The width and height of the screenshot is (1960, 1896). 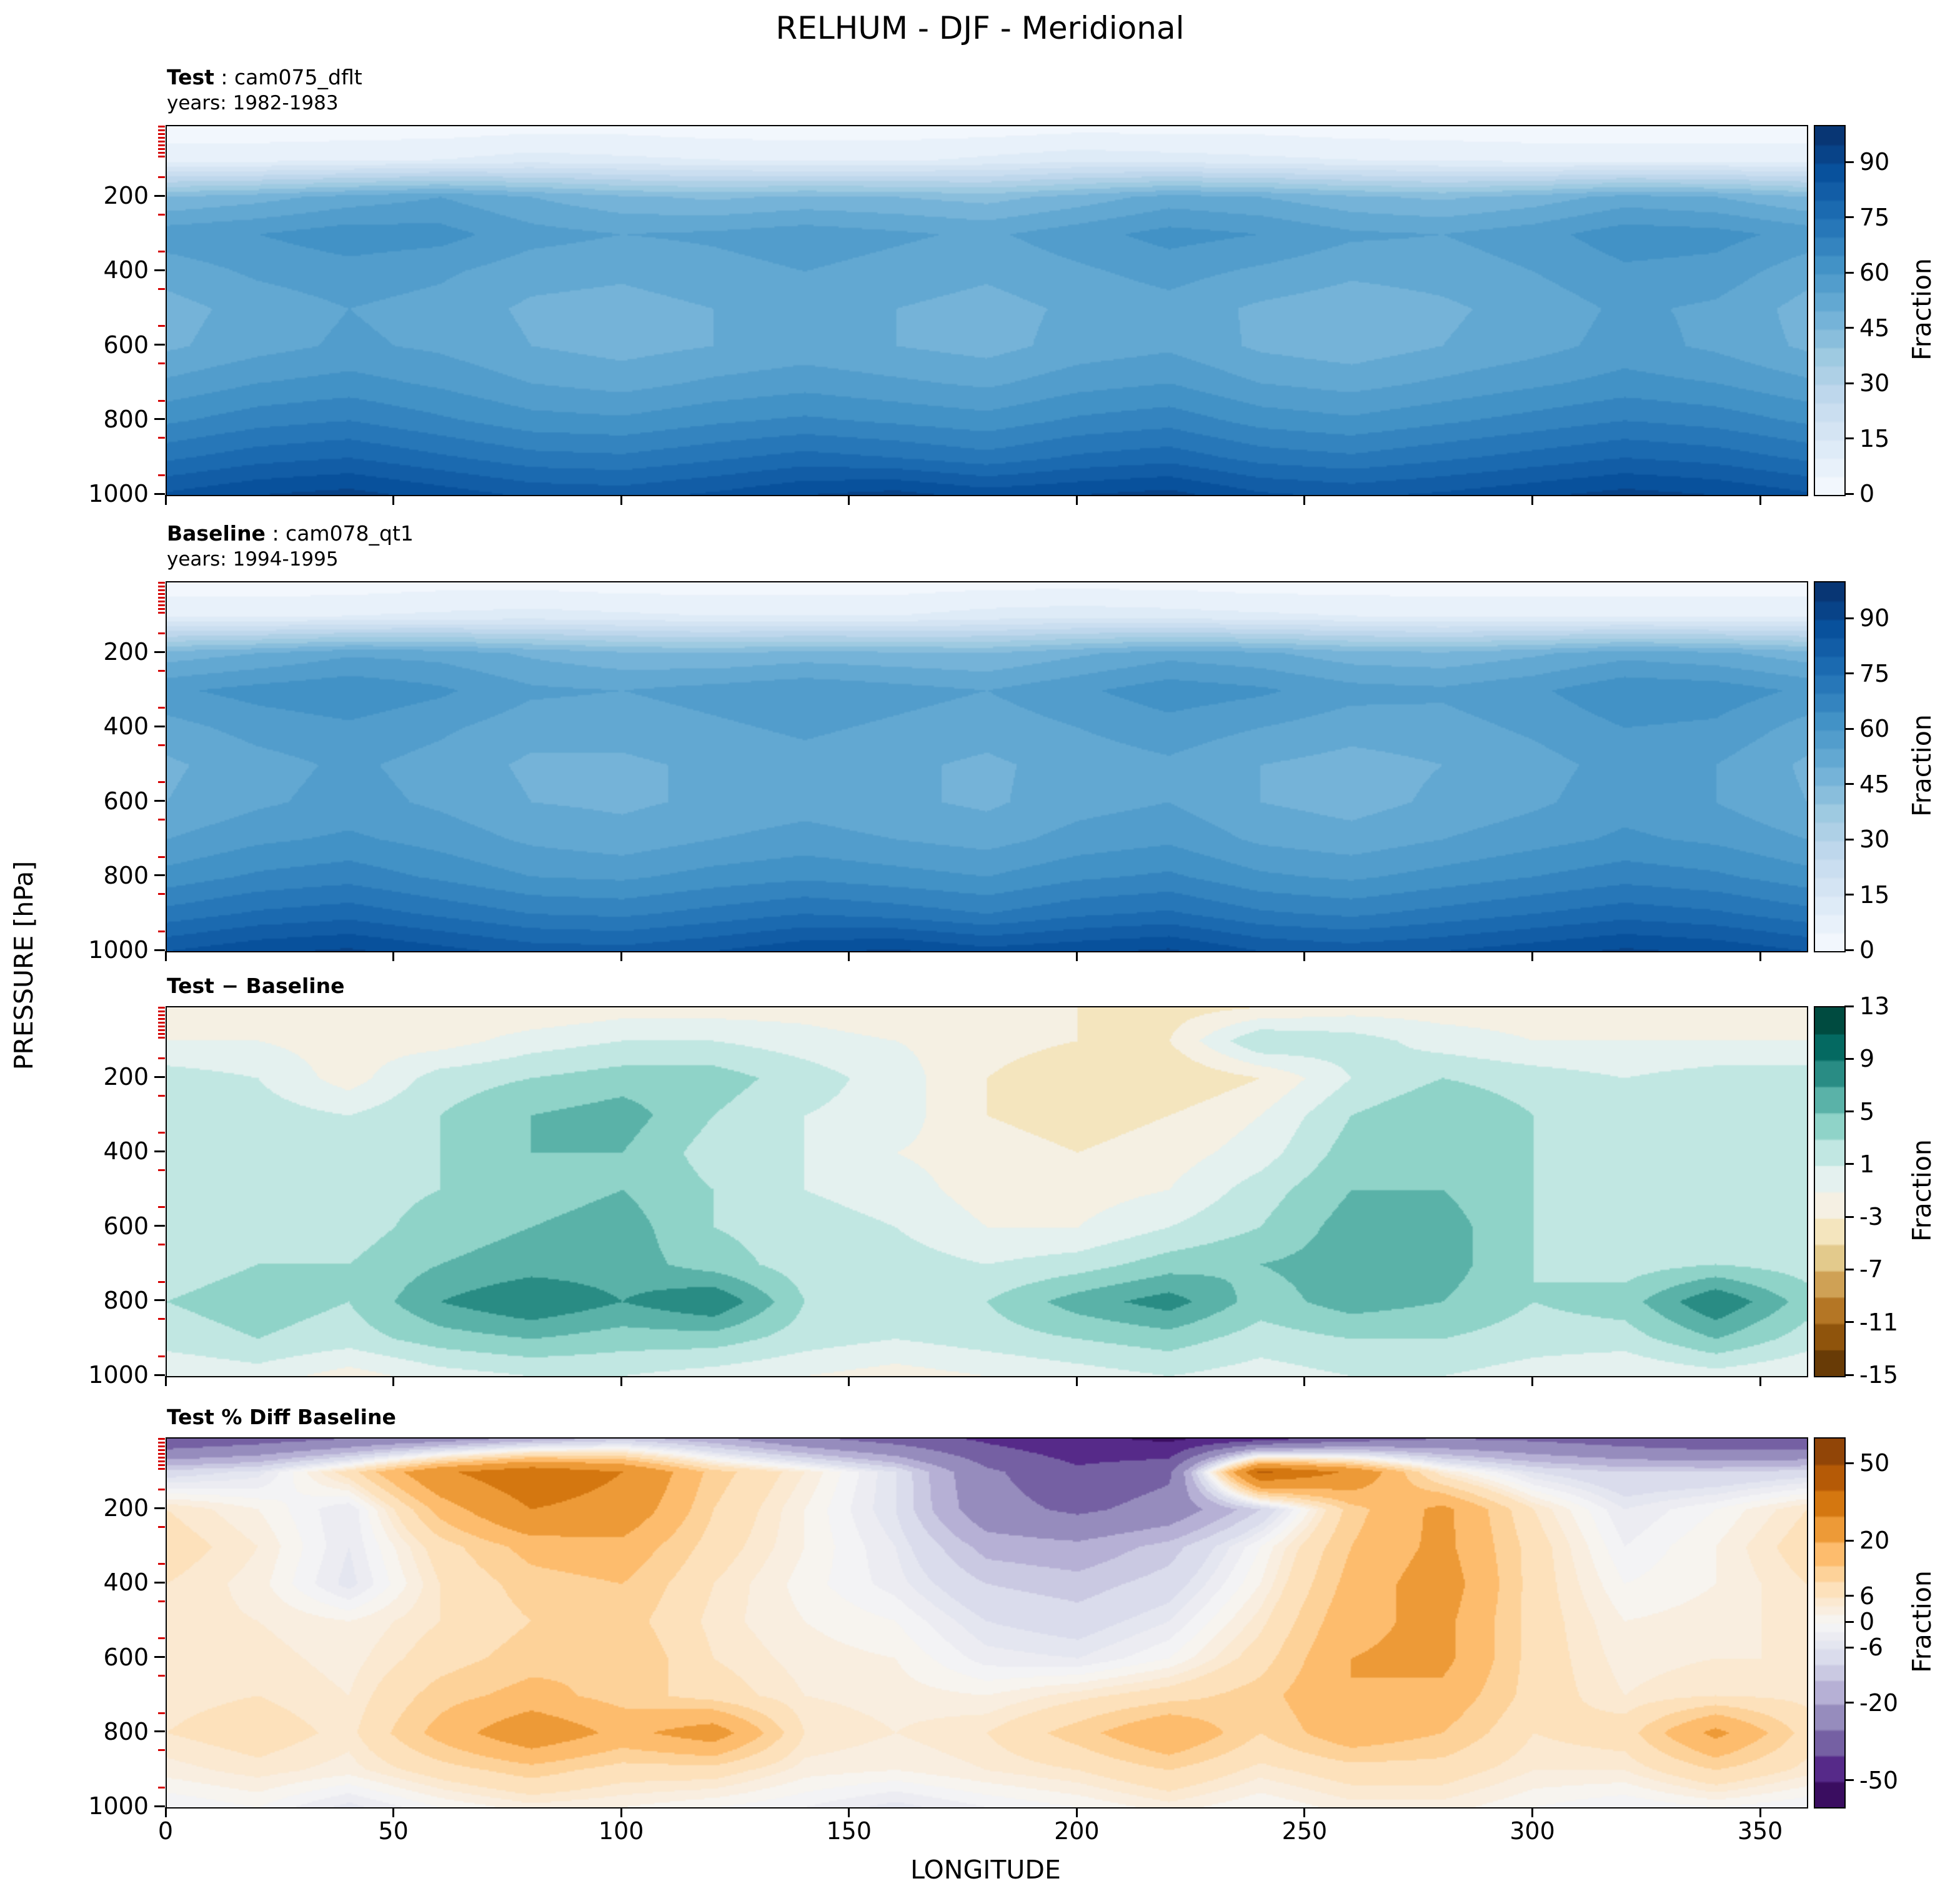 What do you see at coordinates (1922, 1190) in the screenshot?
I see `colorbar-label-diff: Fraction` at bounding box center [1922, 1190].